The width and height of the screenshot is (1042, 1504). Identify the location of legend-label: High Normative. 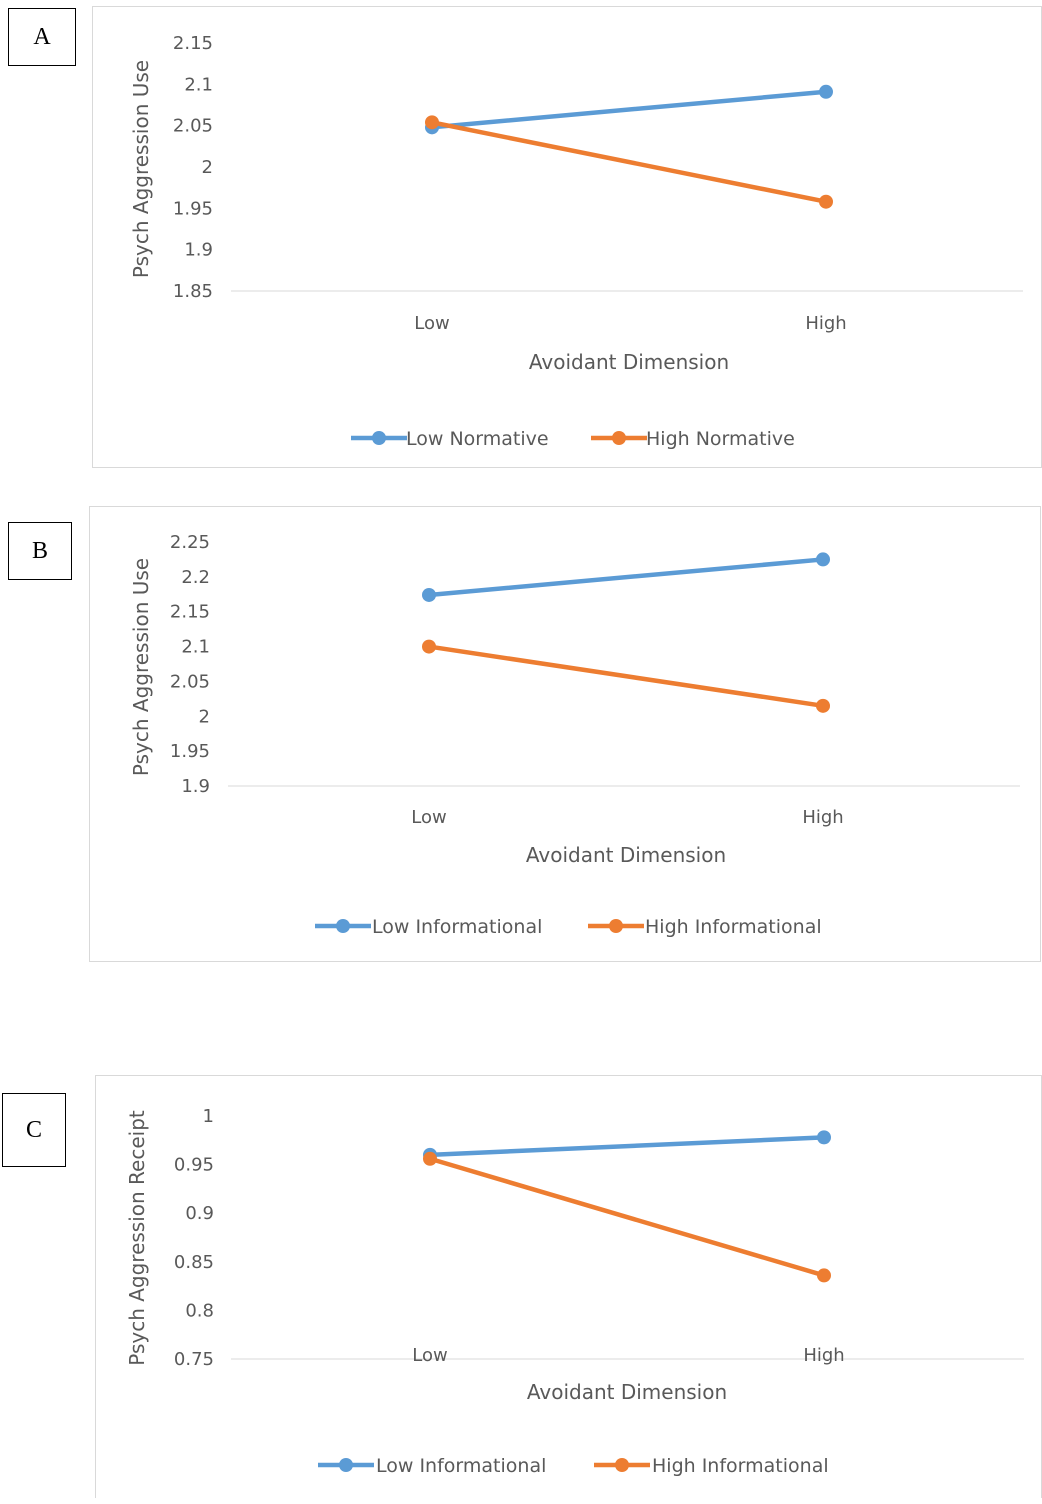
(720, 439).